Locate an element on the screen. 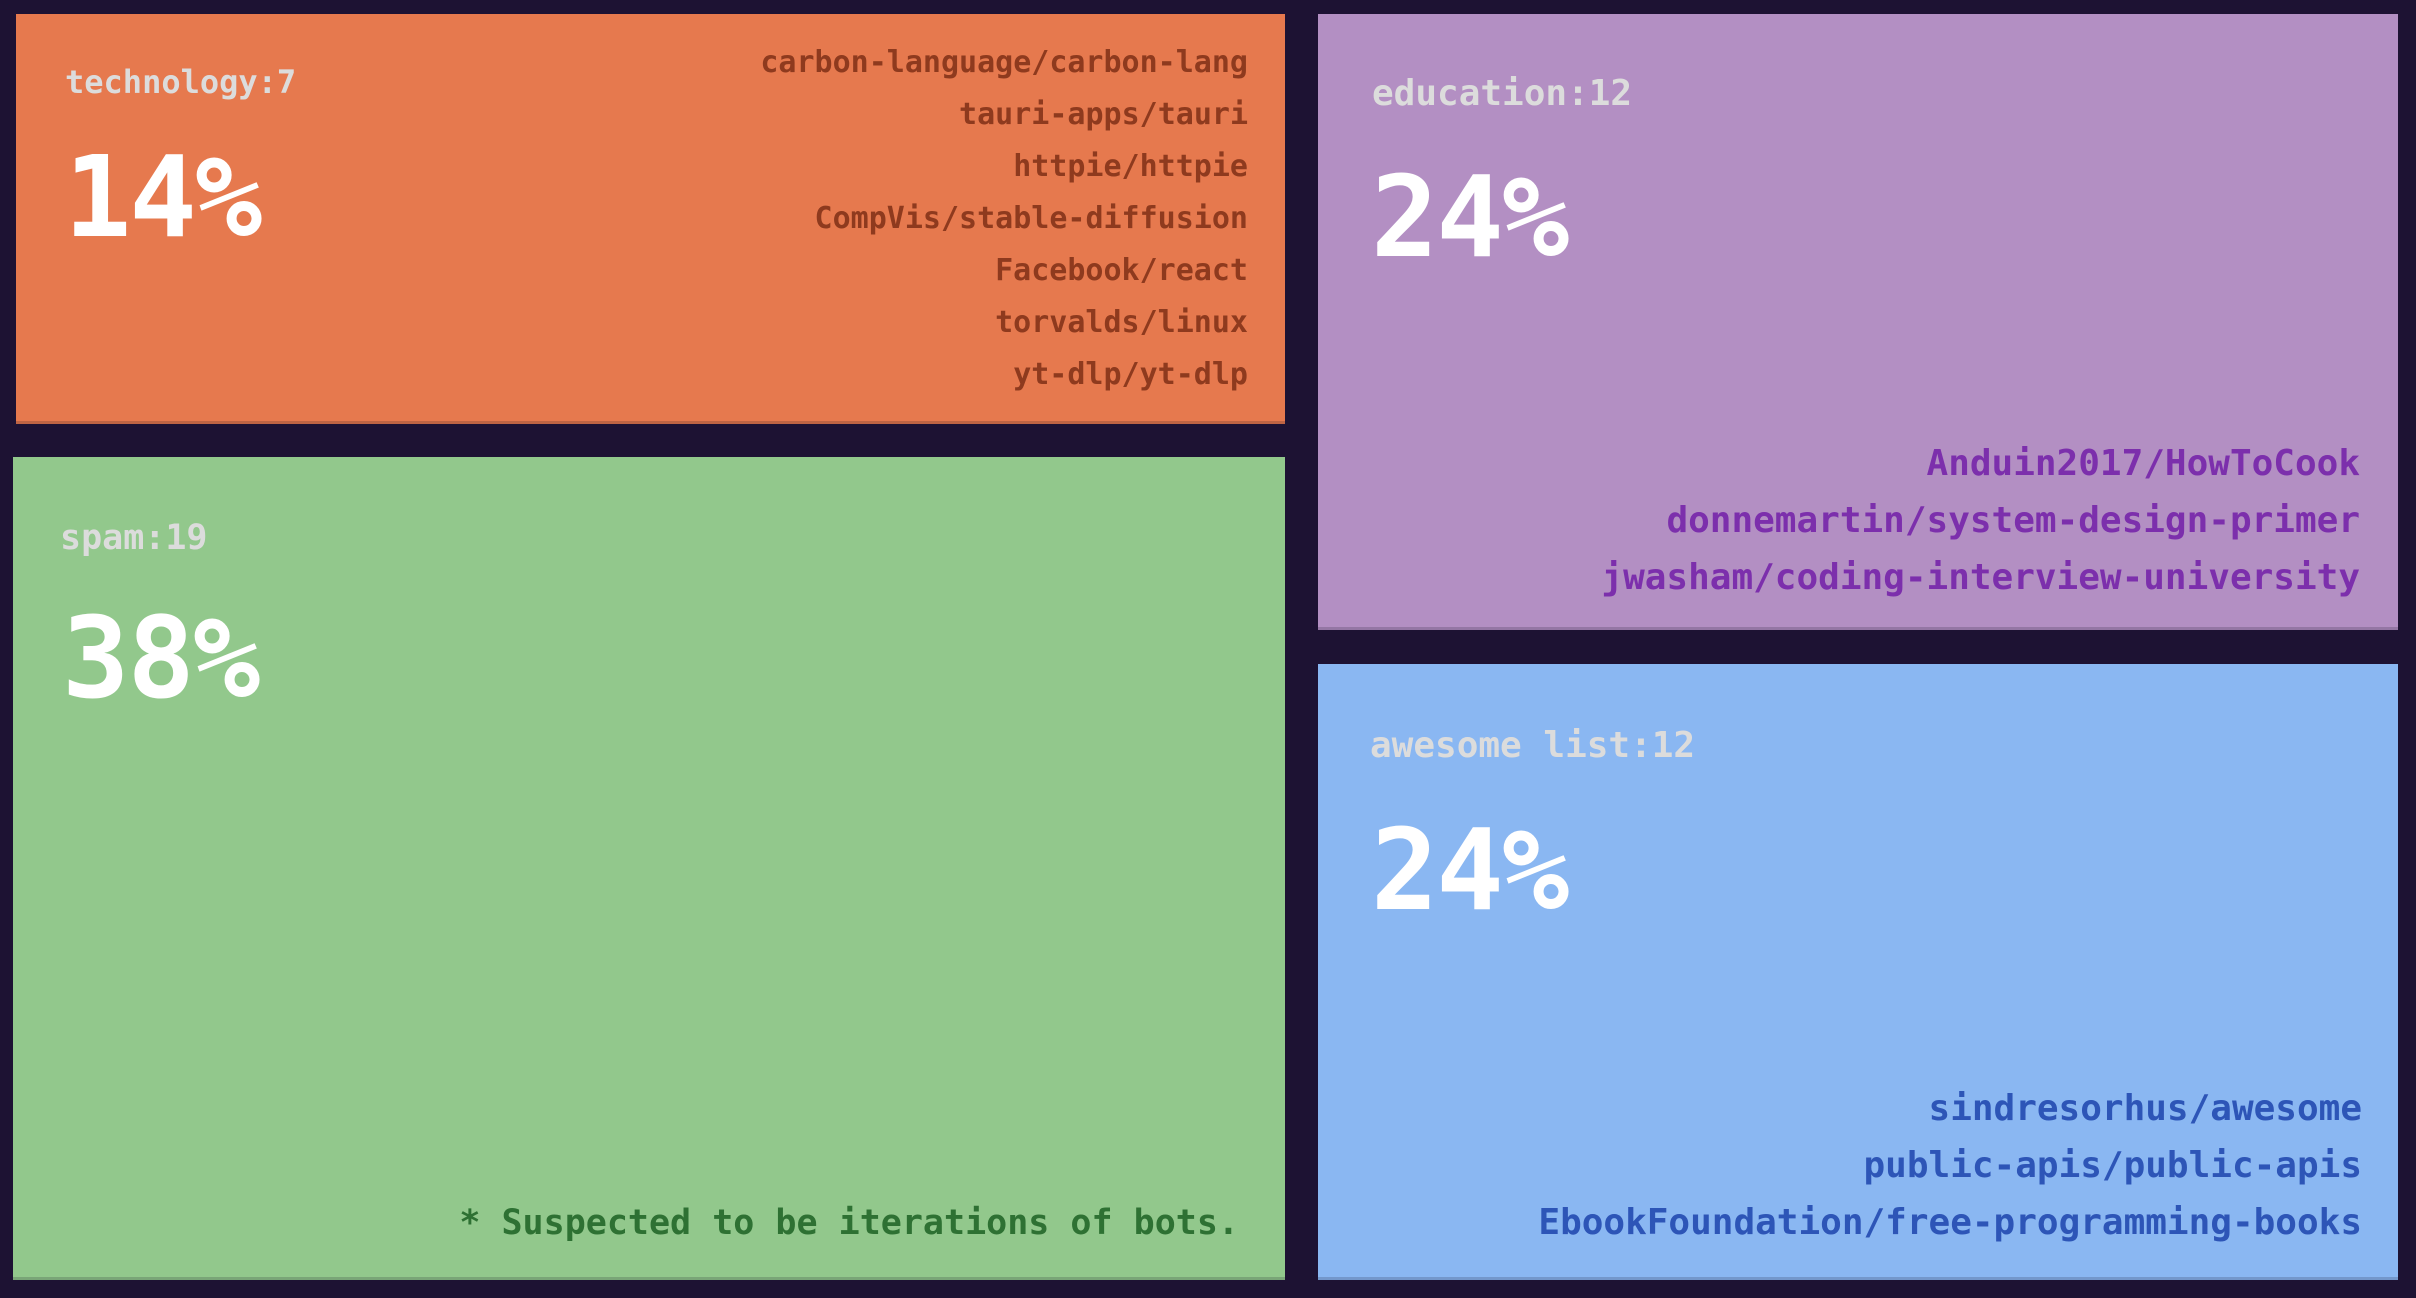 This screenshot has width=2416, height=1298. tile-label-awesome-list: awesome list:12 is located at coordinates (1533, 745).